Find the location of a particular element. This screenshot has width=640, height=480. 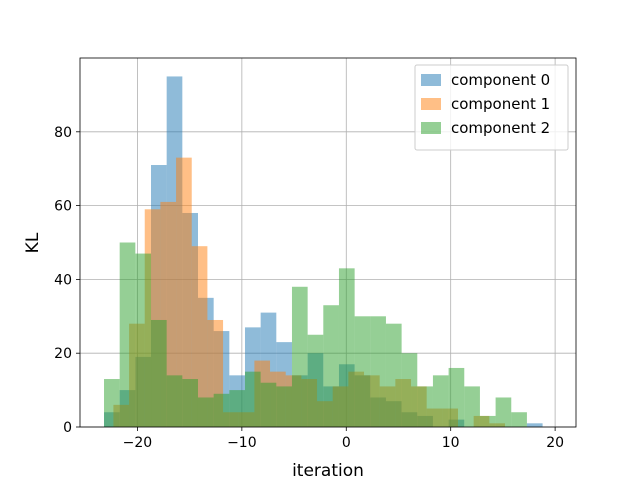

y-tick-label-1: 20 is located at coordinates (63, 354).